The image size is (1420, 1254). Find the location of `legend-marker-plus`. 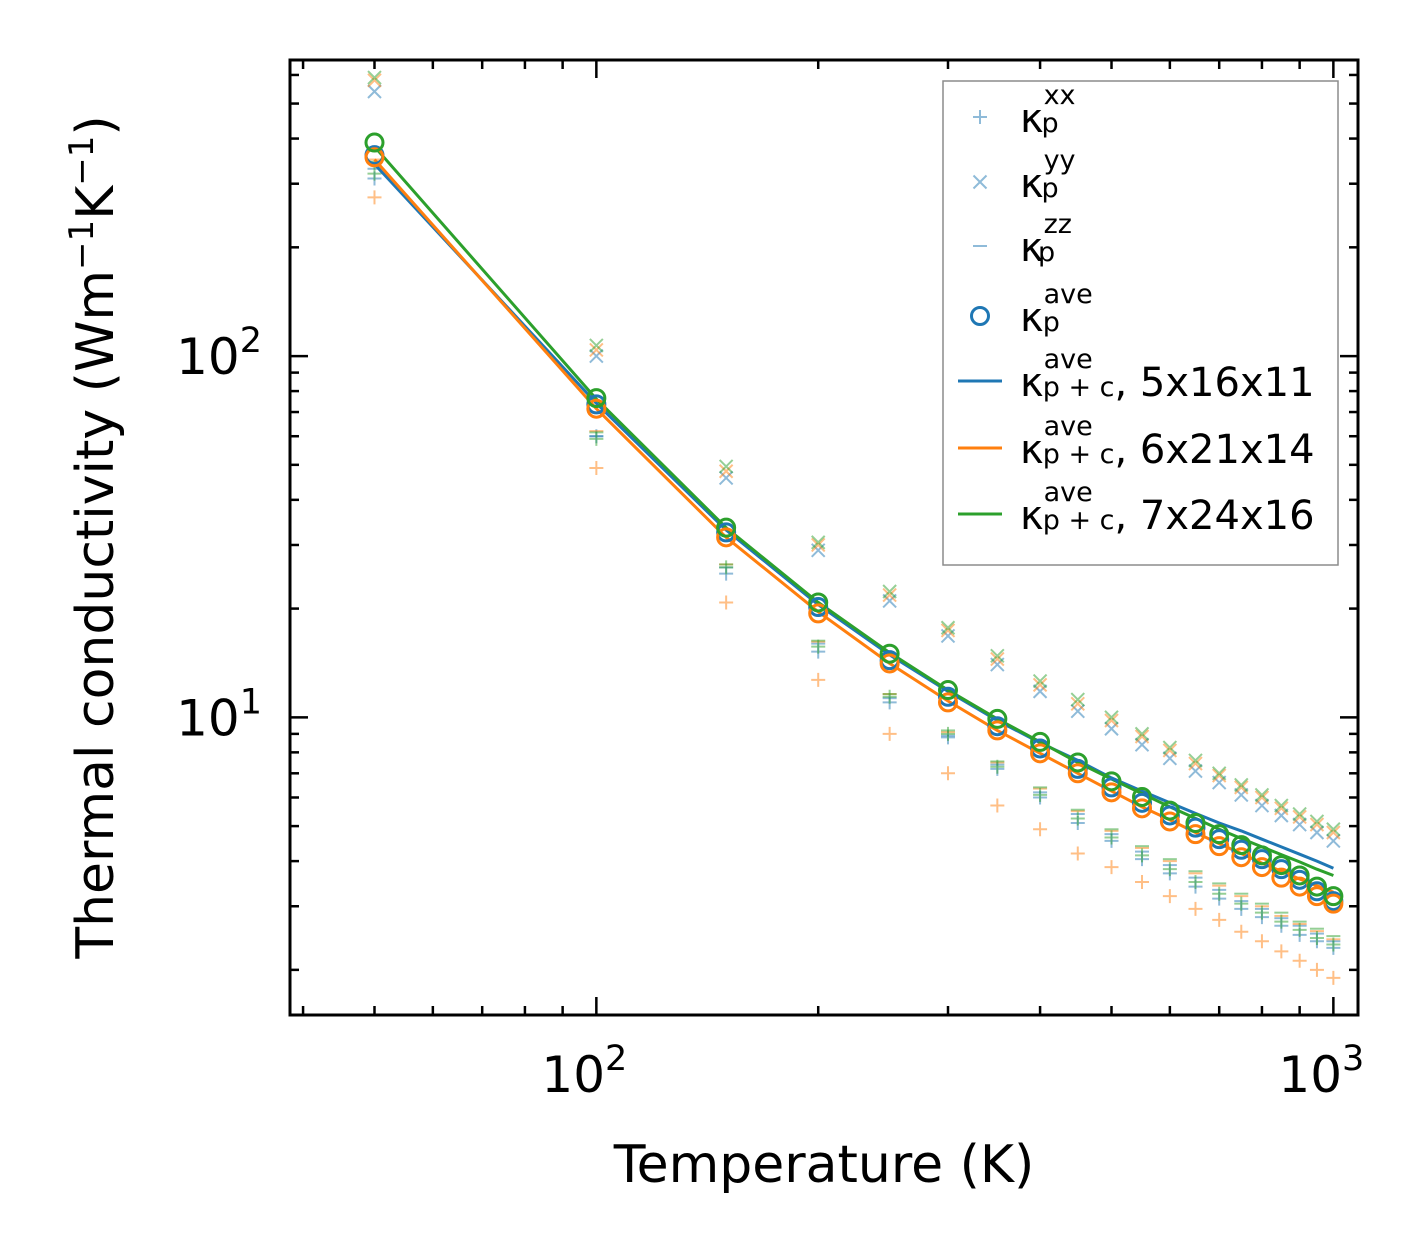

legend-marker-plus is located at coordinates (980, 117).